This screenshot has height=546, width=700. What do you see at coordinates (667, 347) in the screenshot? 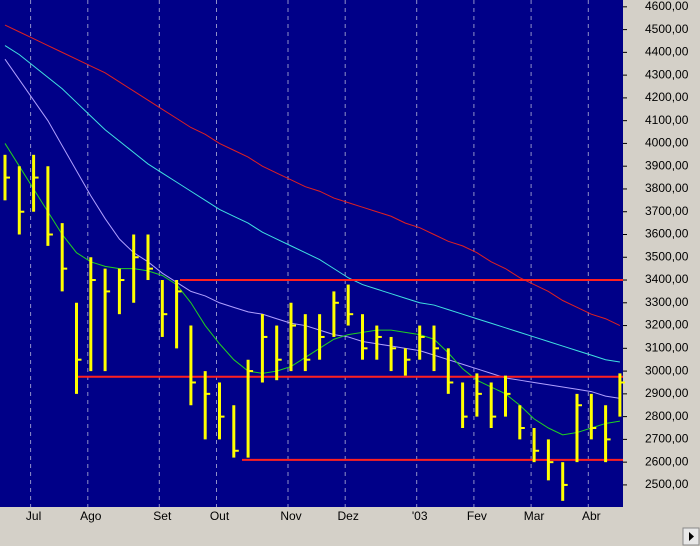
I see `y-tick-label: 3100,00` at bounding box center [667, 347].